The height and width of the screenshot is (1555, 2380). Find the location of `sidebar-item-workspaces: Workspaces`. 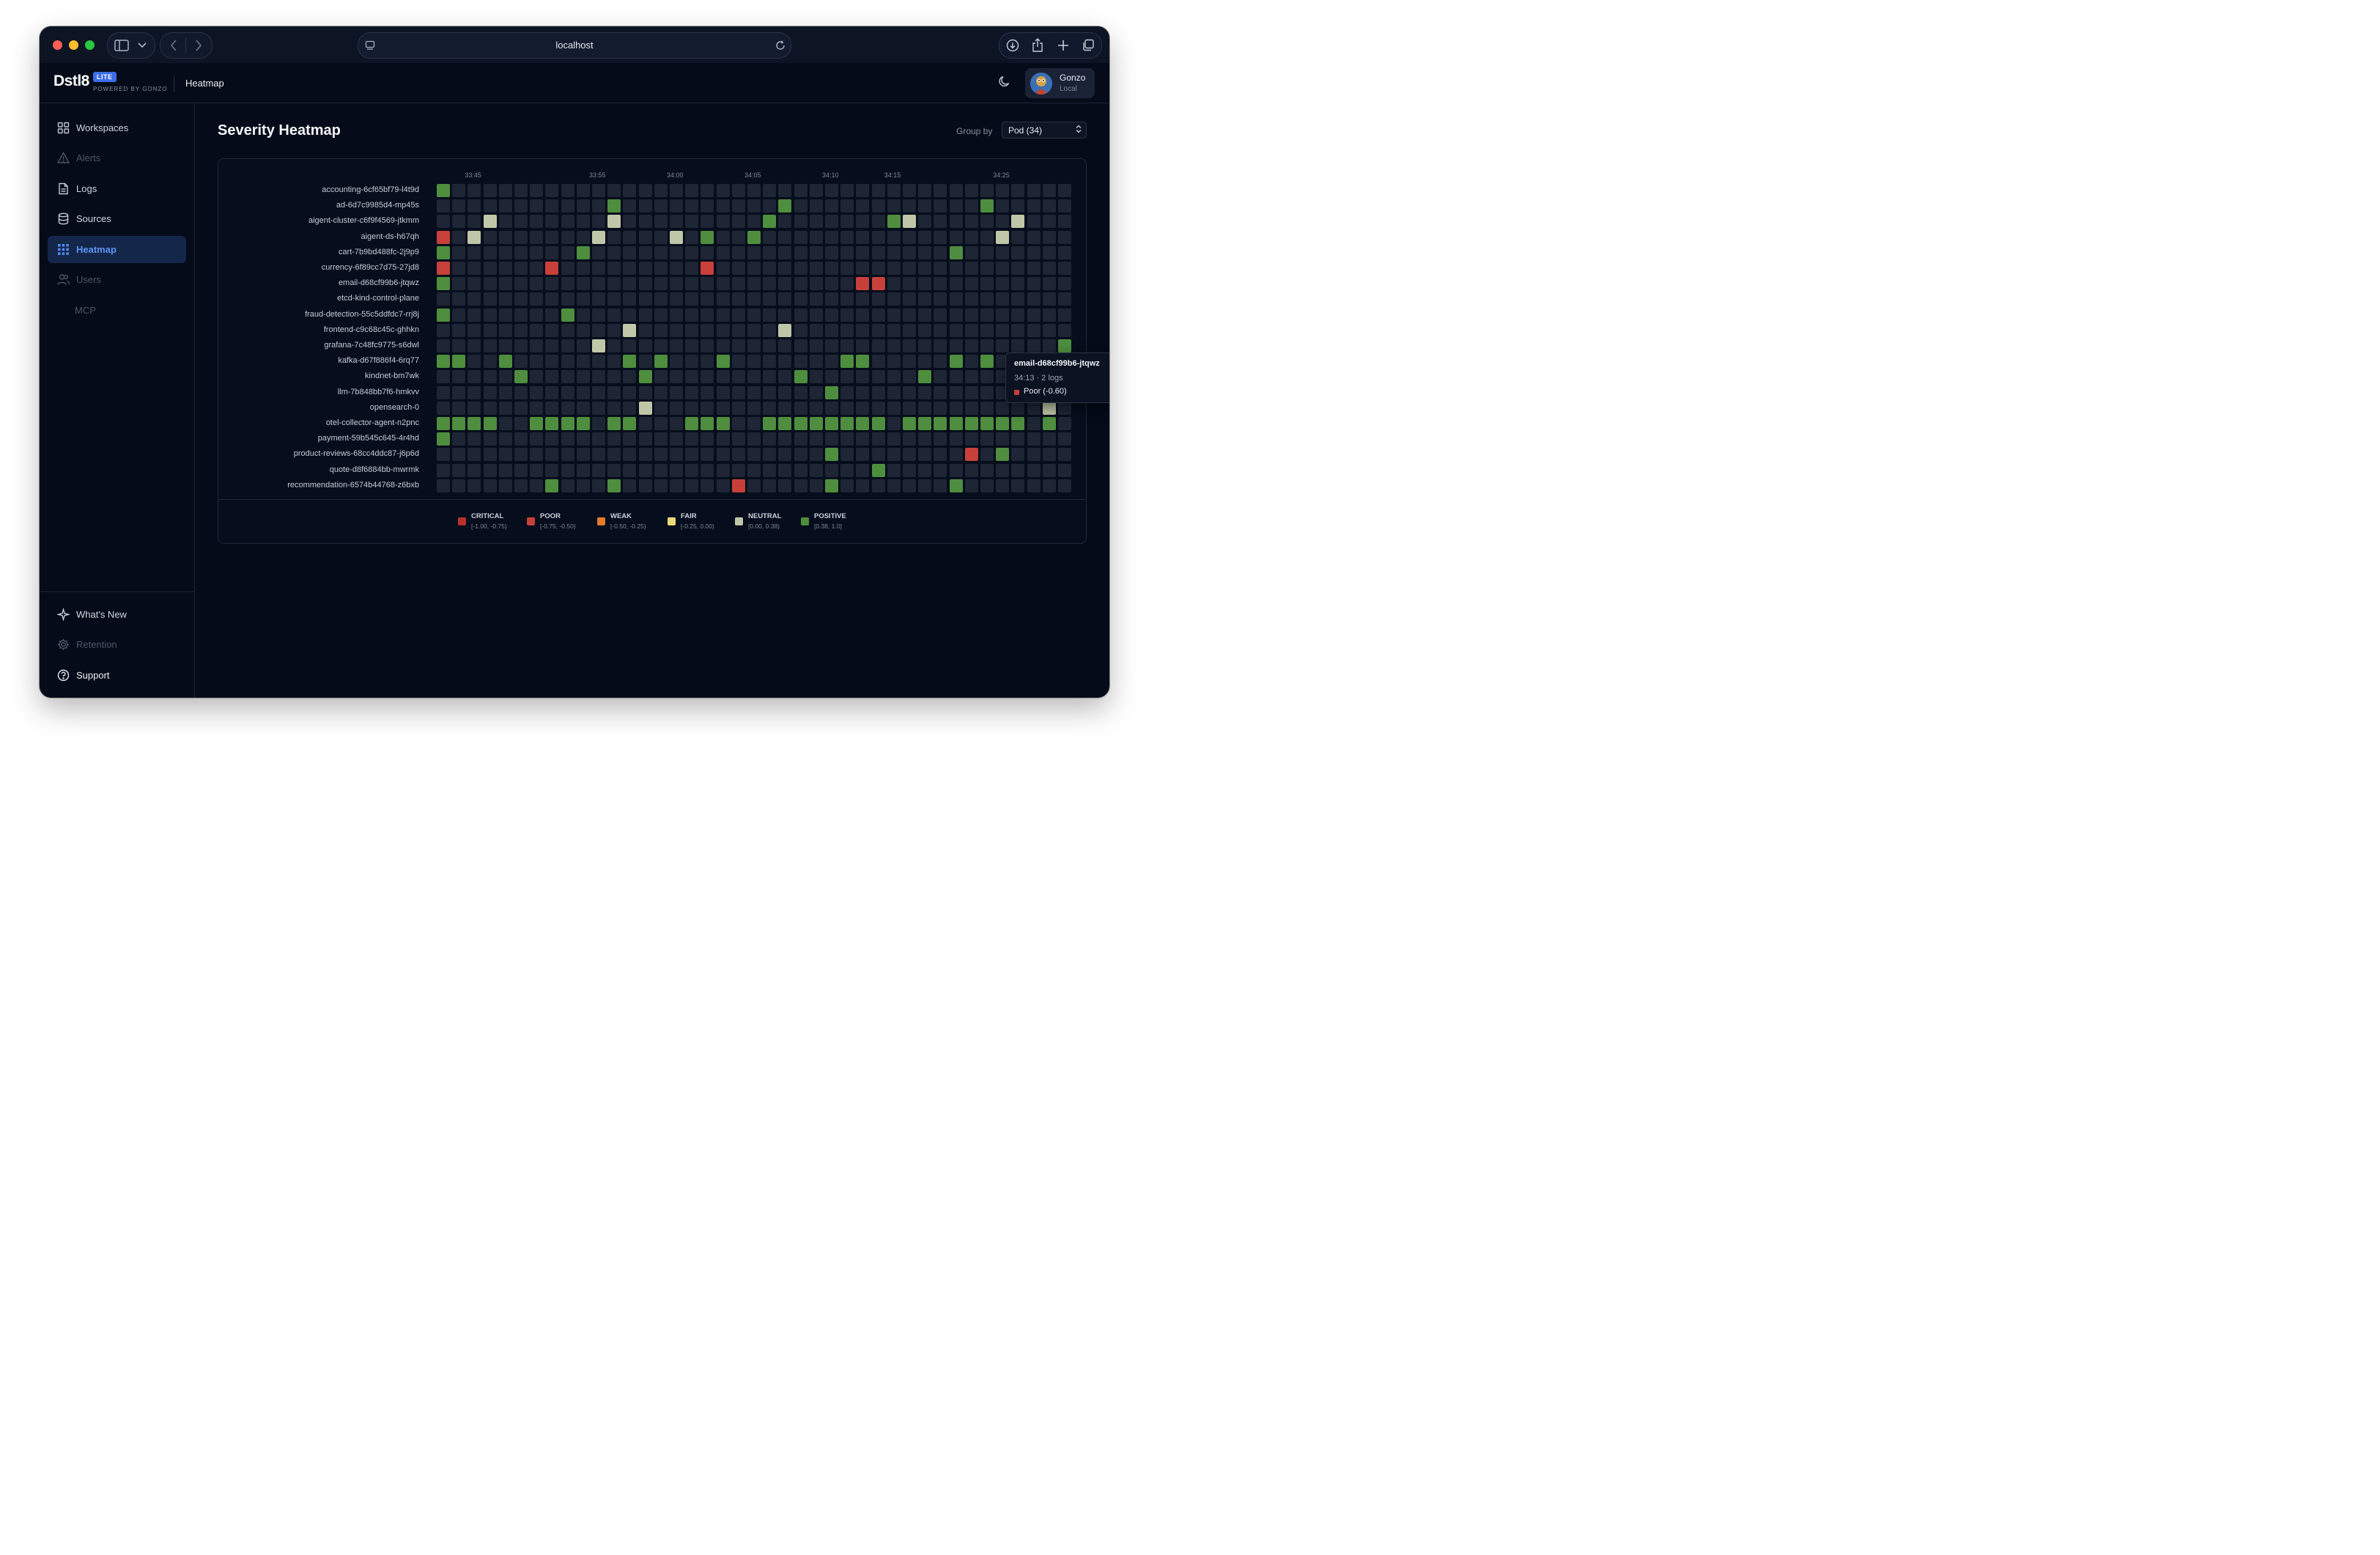

sidebar-item-workspaces: Workspaces is located at coordinates (117, 128).